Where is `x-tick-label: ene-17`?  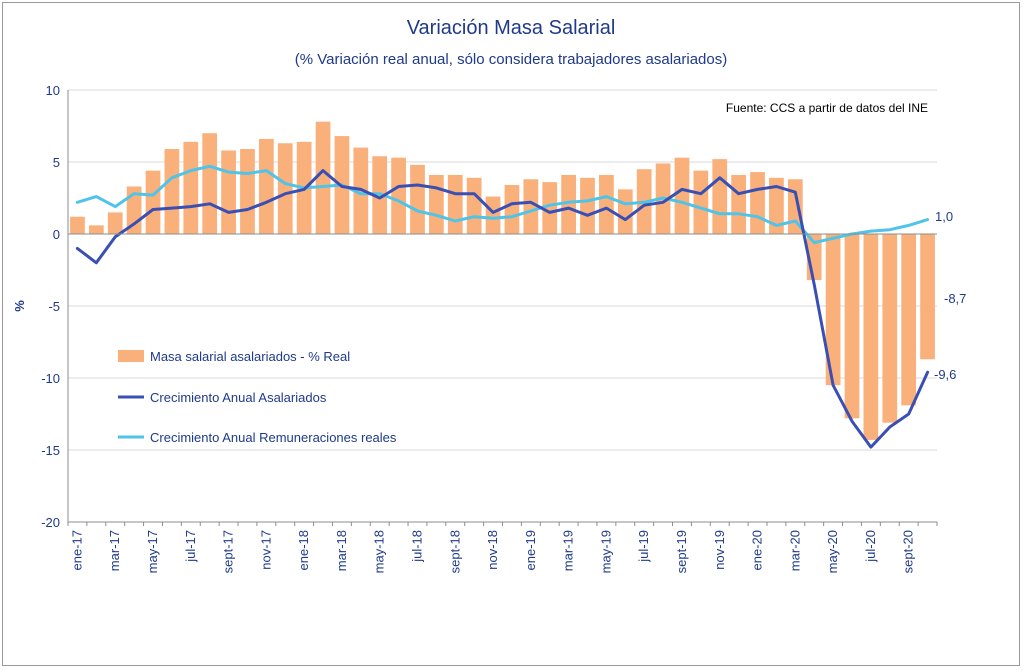 x-tick-label: ene-17 is located at coordinates (76, 550).